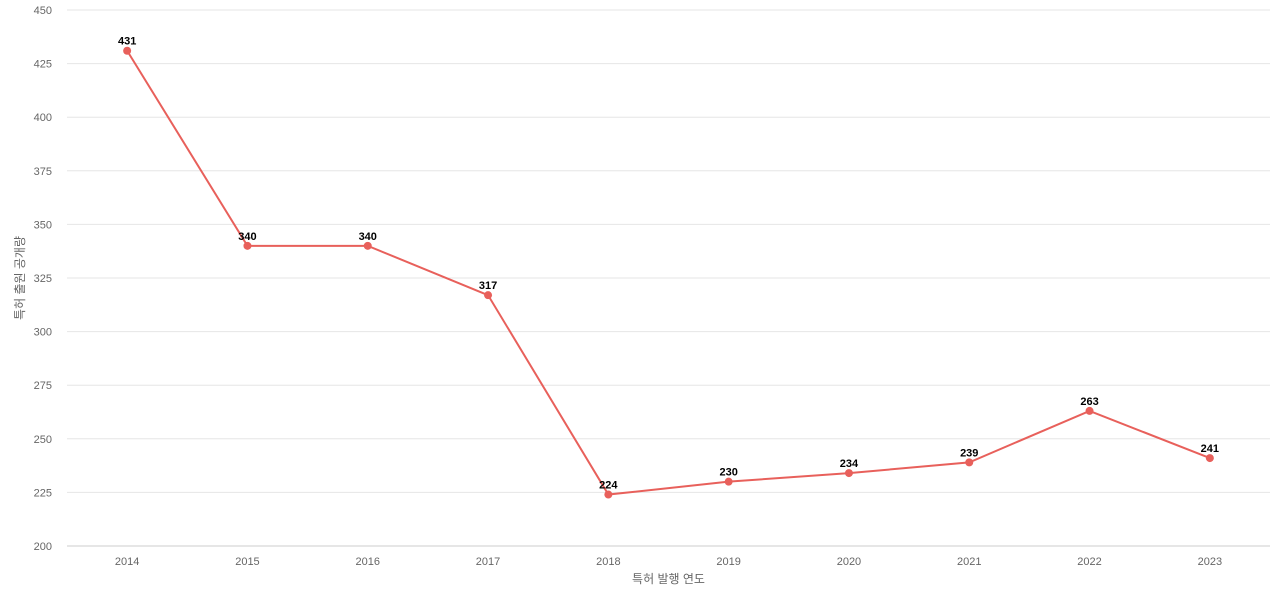 This screenshot has height=600, width=1280. I want to click on data-label: 234, so click(849, 464).